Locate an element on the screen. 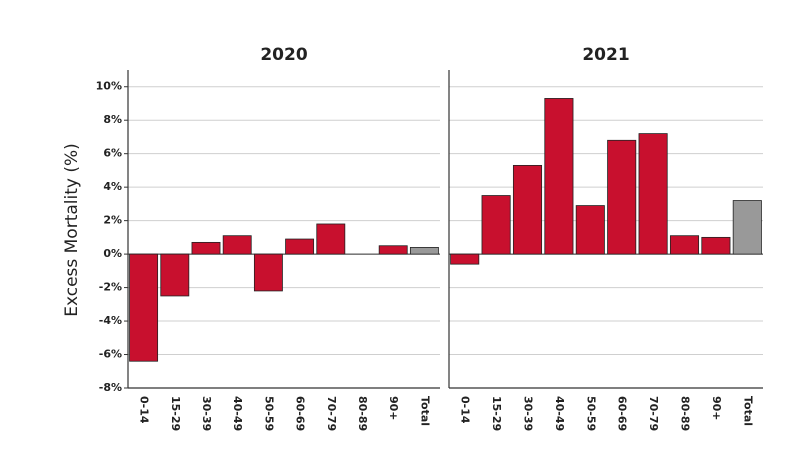 The image size is (800, 453). y-tick-label: -4% is located at coordinates (110, 320).